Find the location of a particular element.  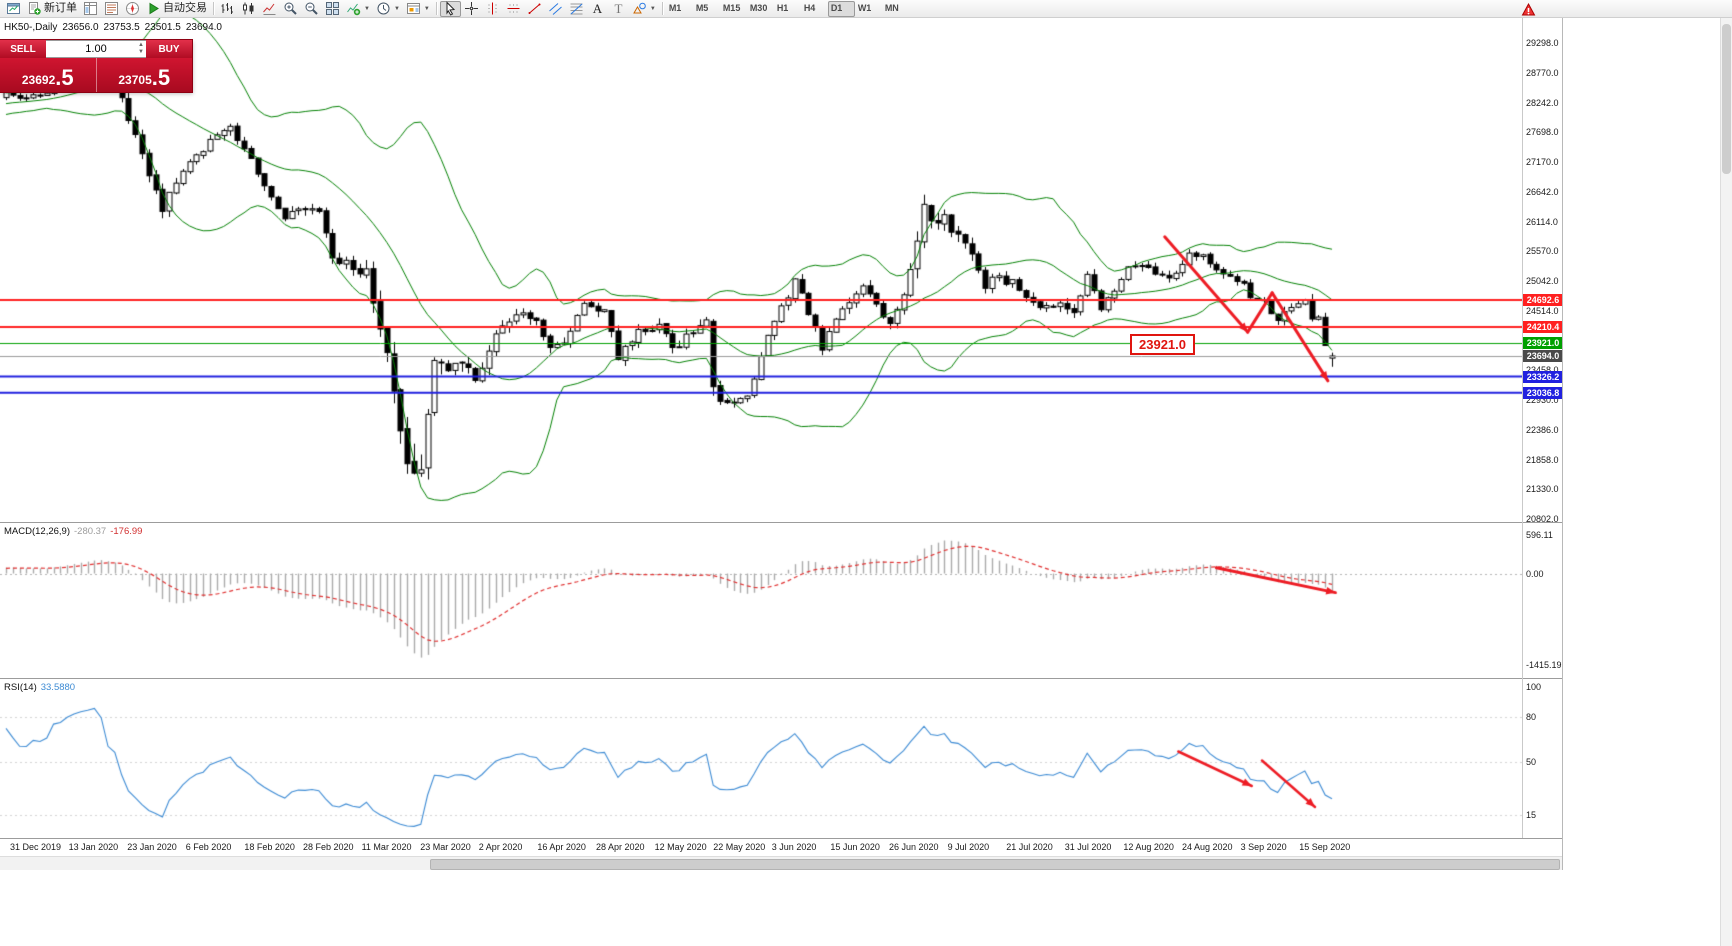

new-chart is located at coordinates (13, 9).